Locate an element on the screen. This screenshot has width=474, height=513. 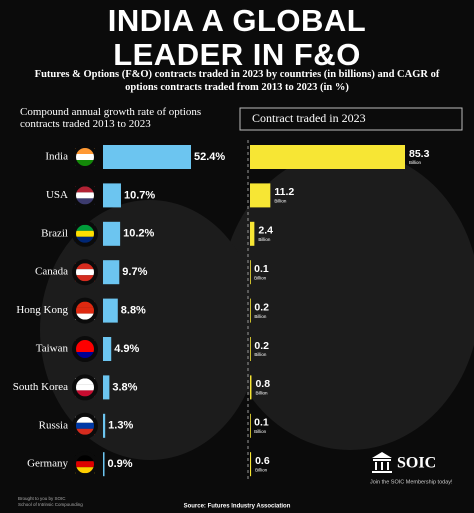
brand: SOIC Join the SOIC Membership today! is located at coordinates (411, 468).